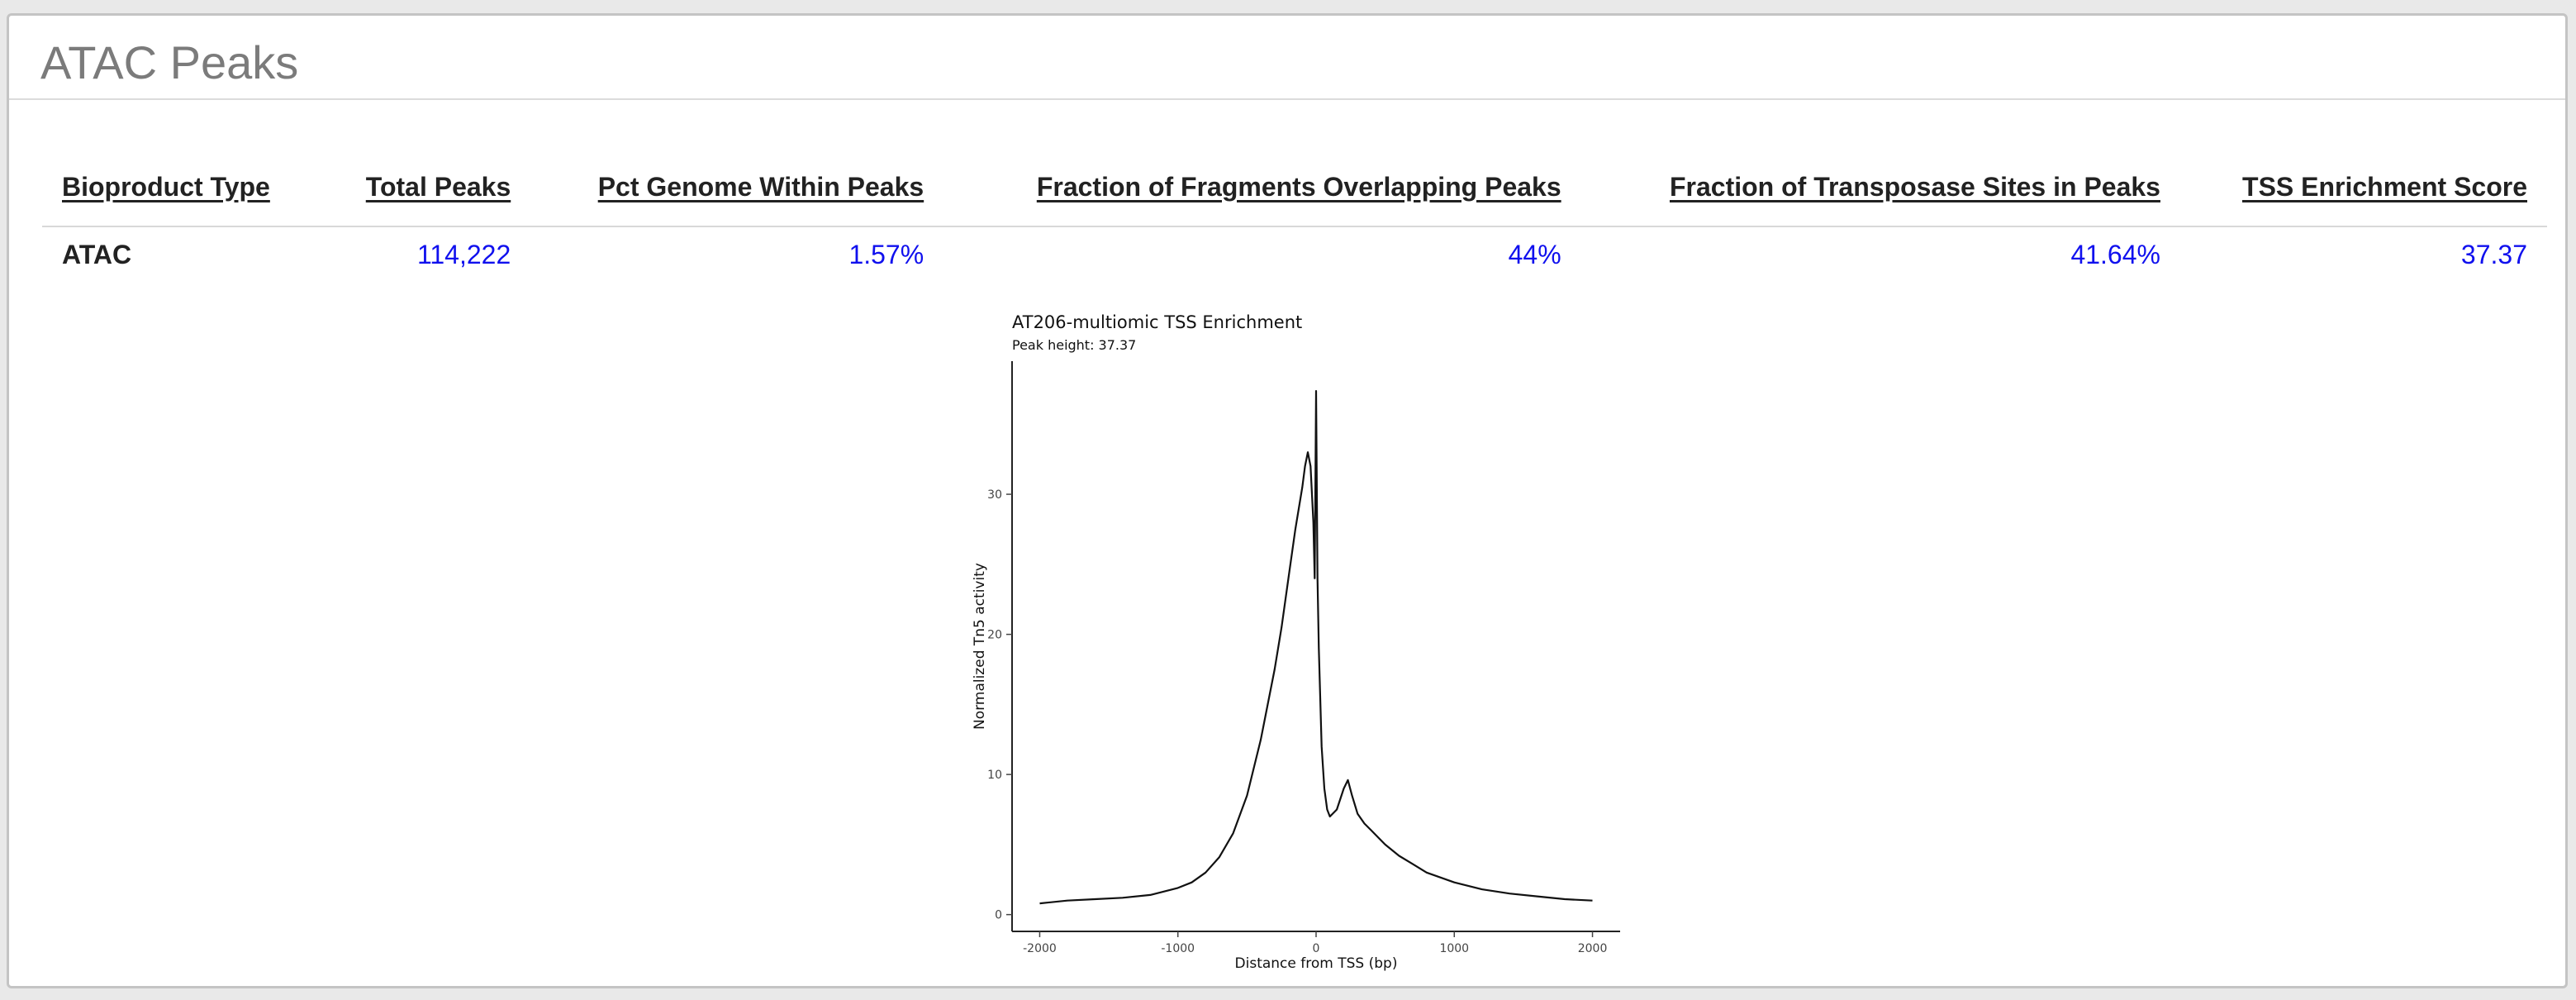  What do you see at coordinates (1316, 948) in the screenshot?
I see `x-tick-label: 0` at bounding box center [1316, 948].